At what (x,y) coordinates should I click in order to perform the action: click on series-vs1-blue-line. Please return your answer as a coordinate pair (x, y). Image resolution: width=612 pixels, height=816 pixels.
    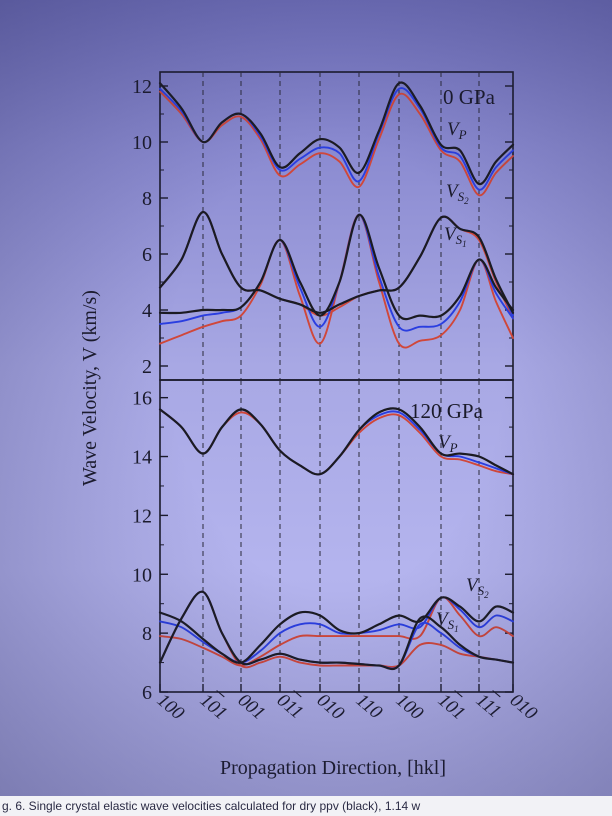
    Looking at the image, I should click on (336, 630).